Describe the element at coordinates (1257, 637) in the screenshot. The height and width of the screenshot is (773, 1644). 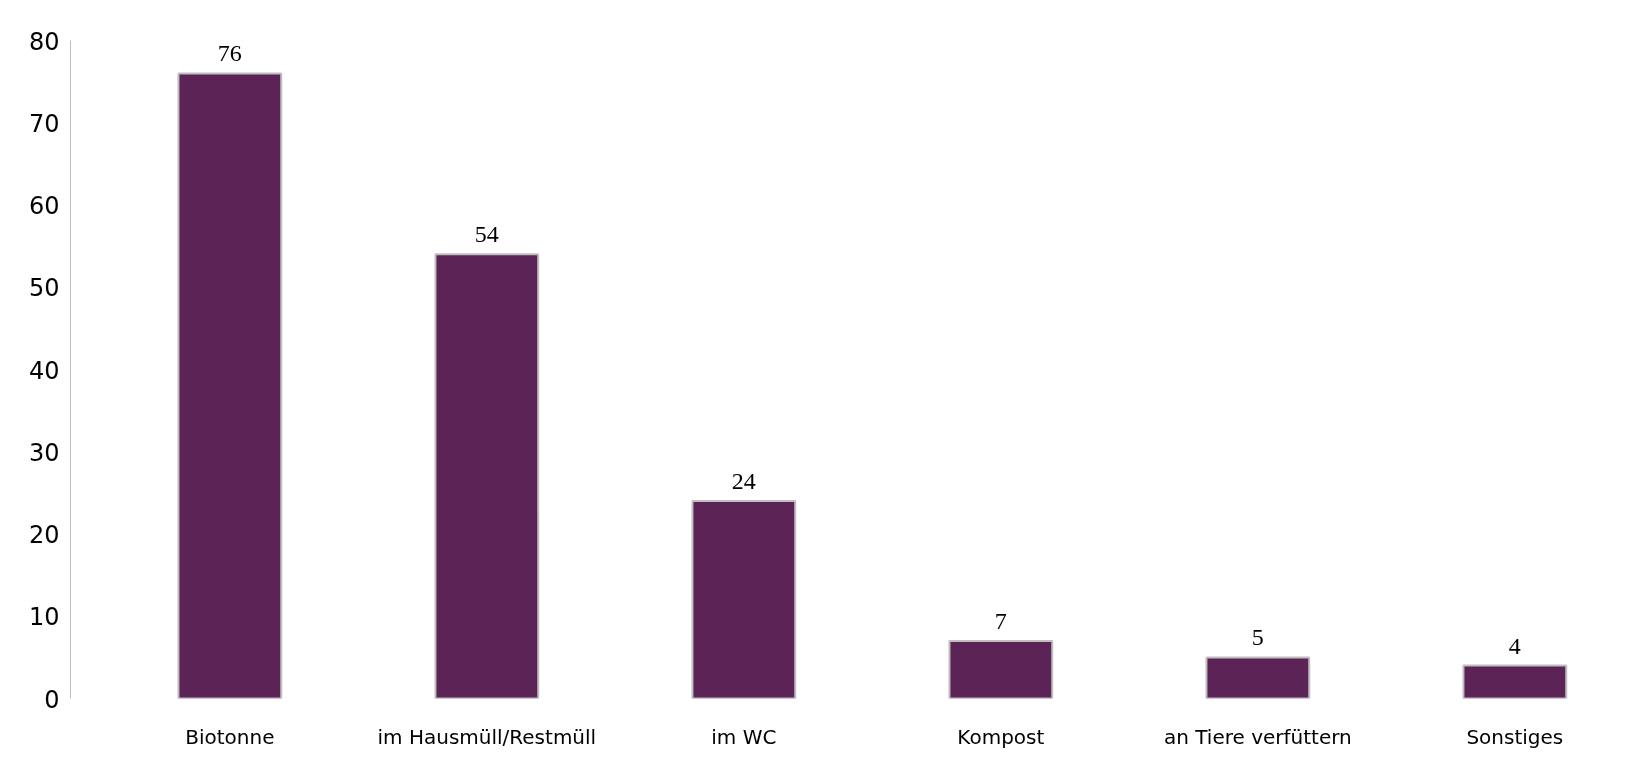
I see `data-label: 5` at that location.